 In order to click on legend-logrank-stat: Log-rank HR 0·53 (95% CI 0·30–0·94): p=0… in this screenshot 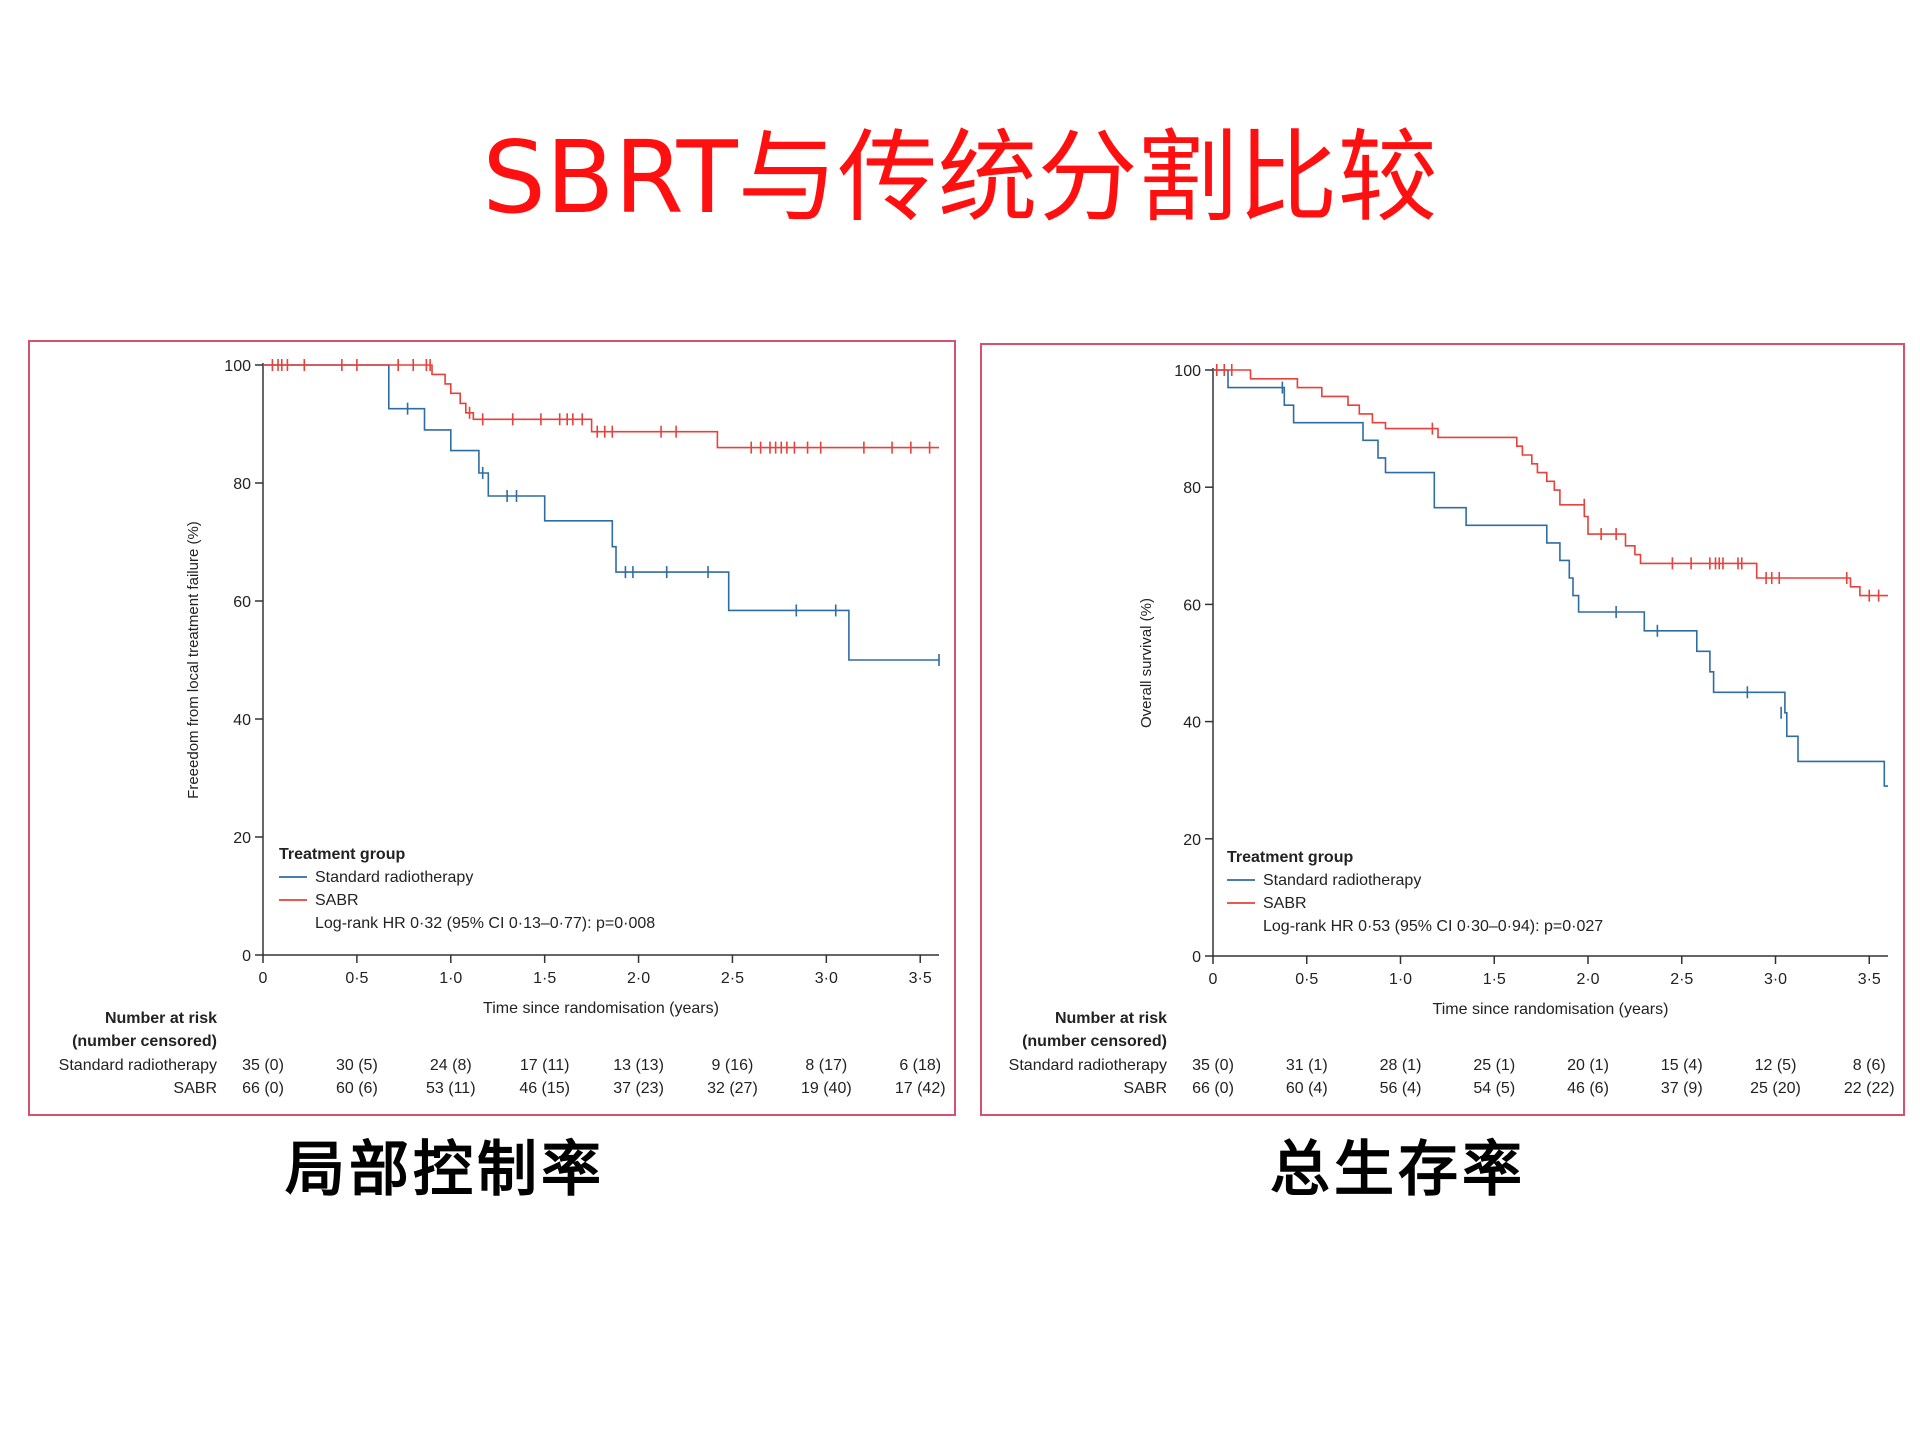, I will do `click(1433, 926)`.